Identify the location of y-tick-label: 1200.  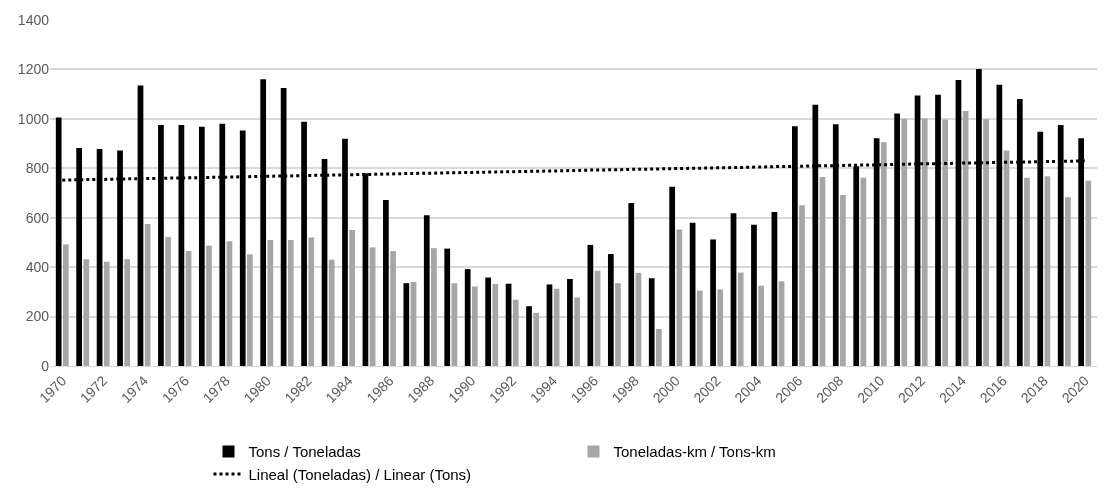
(33, 69).